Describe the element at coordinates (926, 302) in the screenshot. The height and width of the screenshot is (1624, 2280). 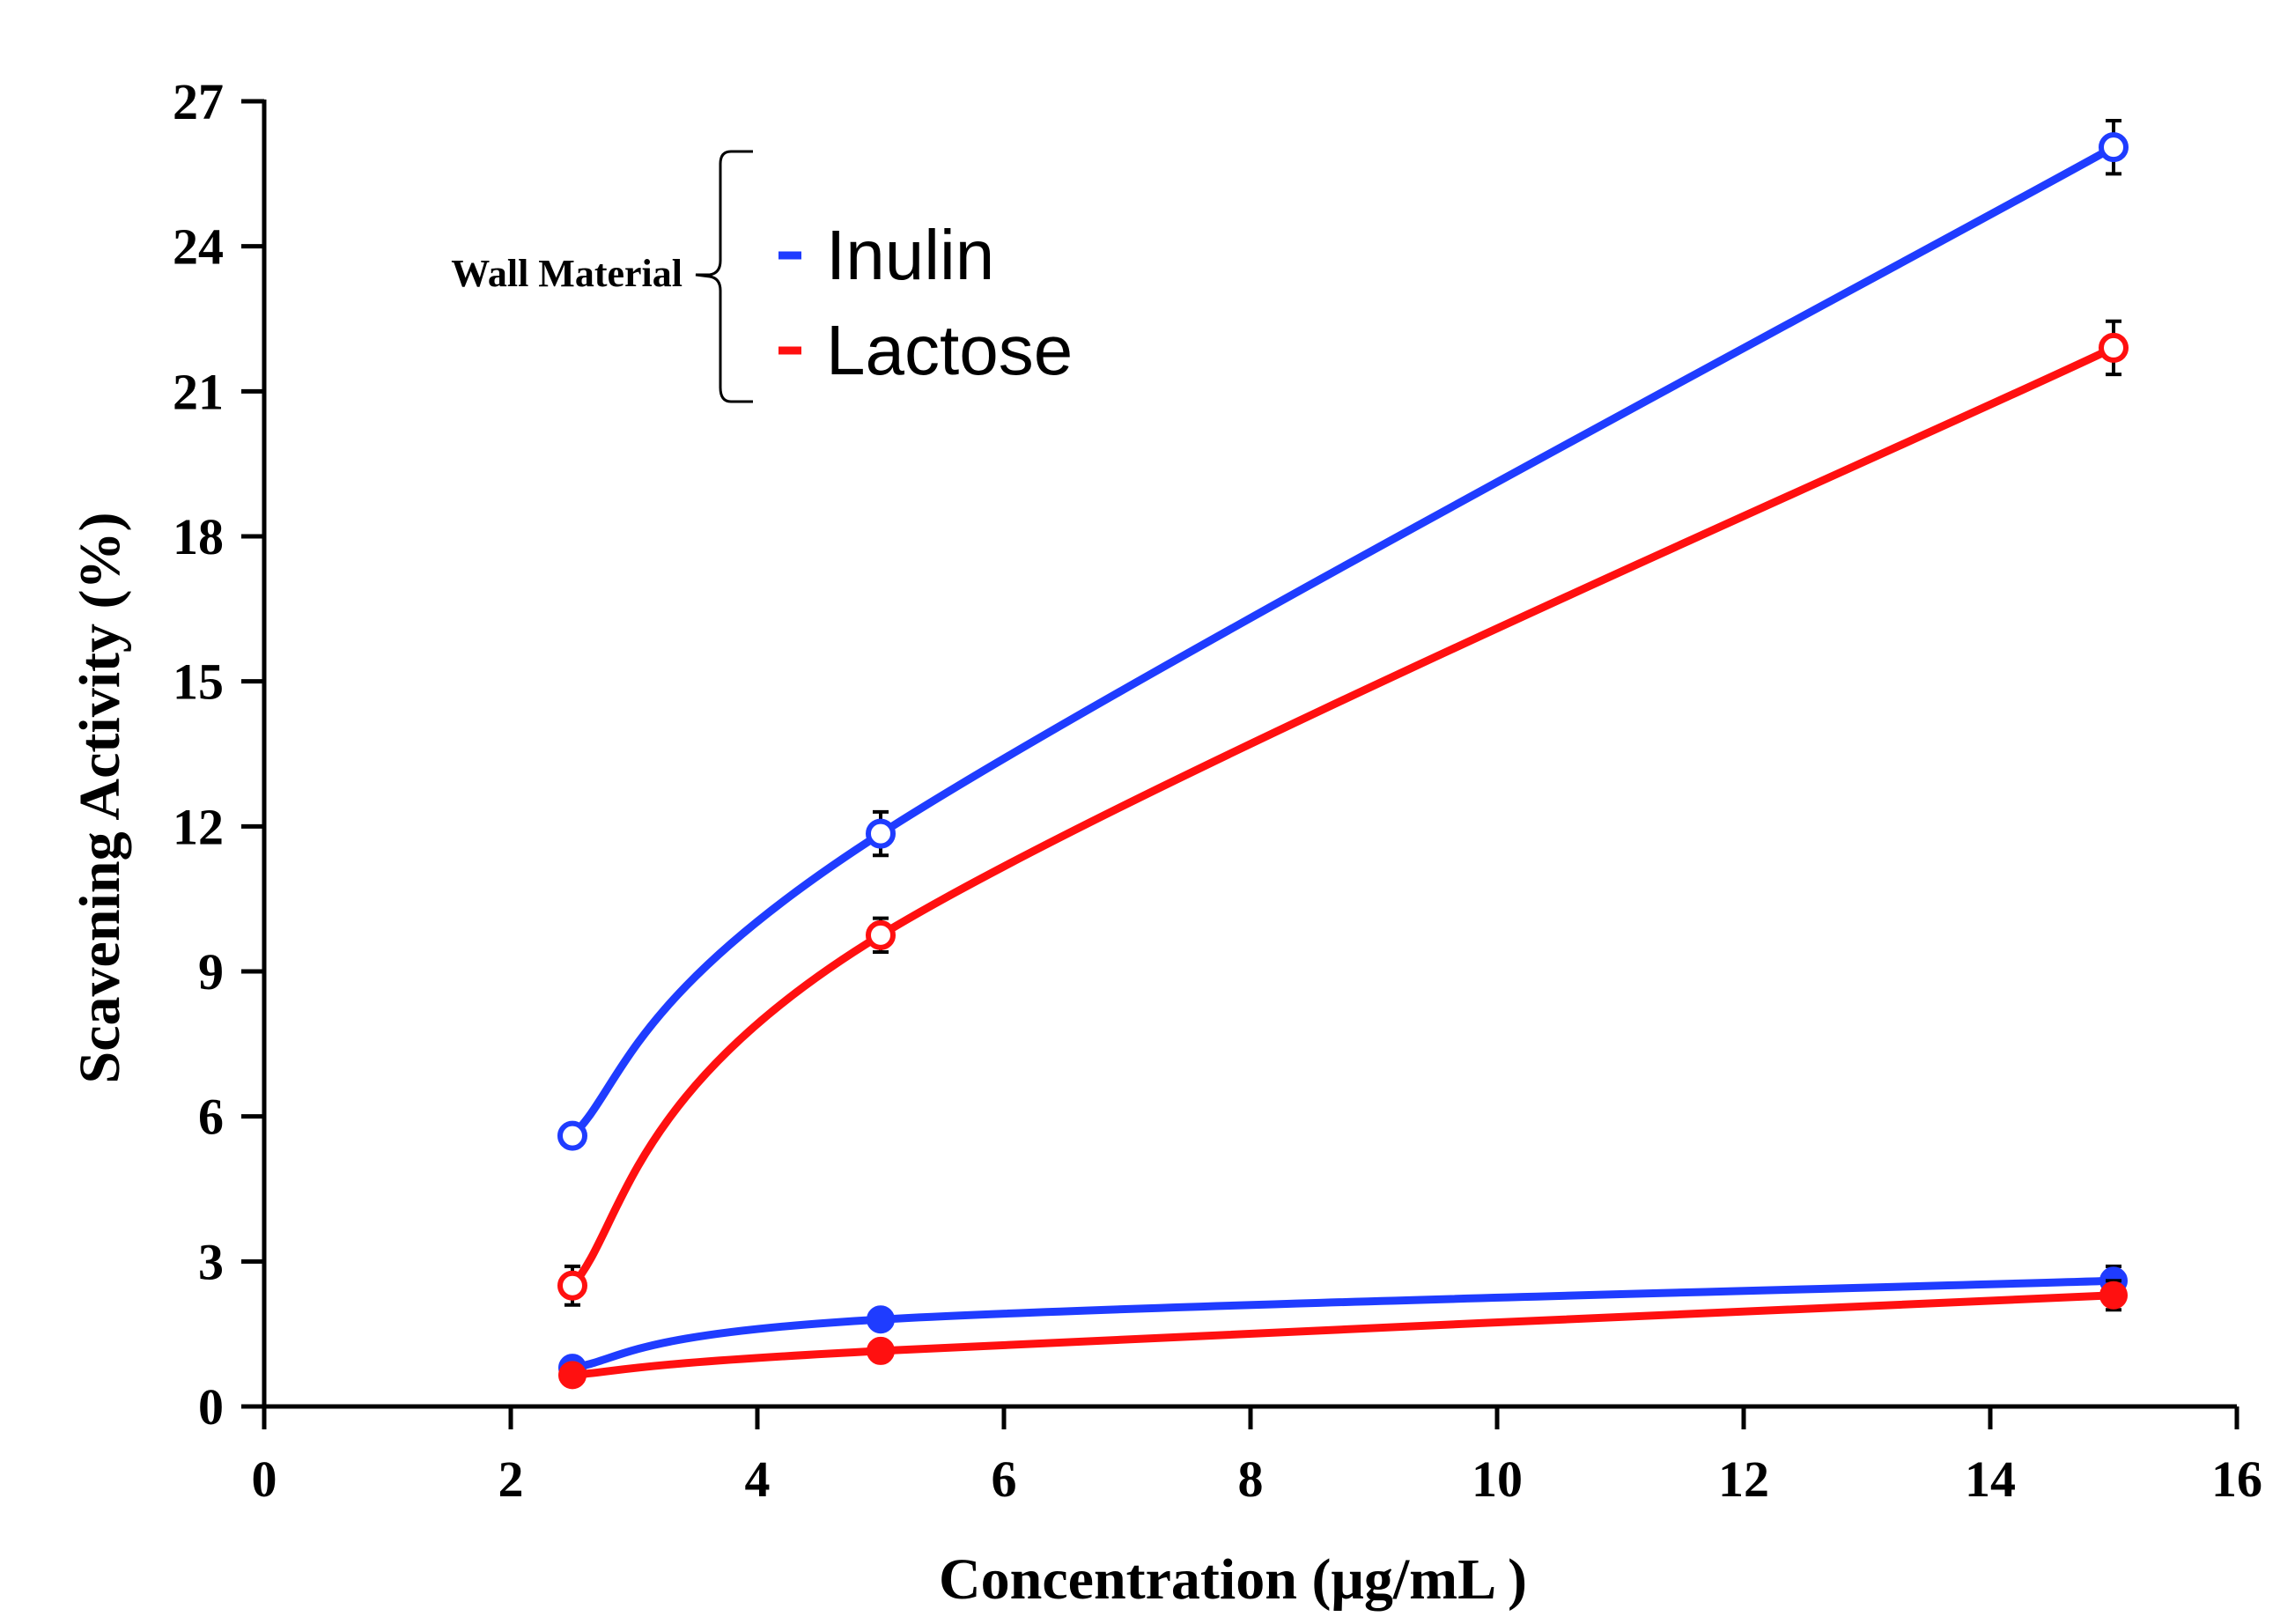
I see `legend-entries: Inulin Lactose` at that location.